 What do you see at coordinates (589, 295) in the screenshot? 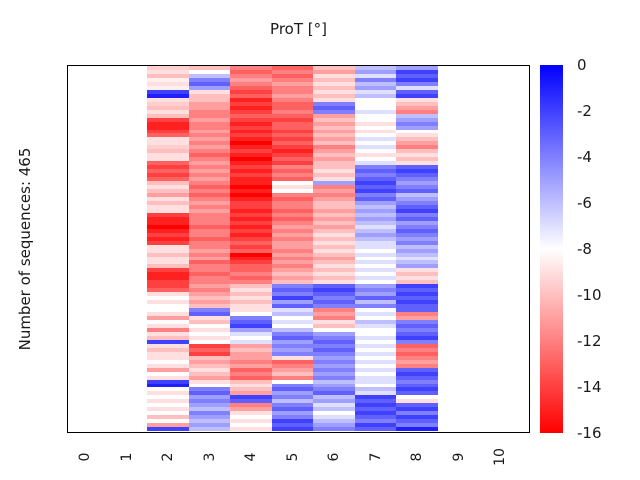
I see `colorbar-tick-label: -10` at bounding box center [589, 295].